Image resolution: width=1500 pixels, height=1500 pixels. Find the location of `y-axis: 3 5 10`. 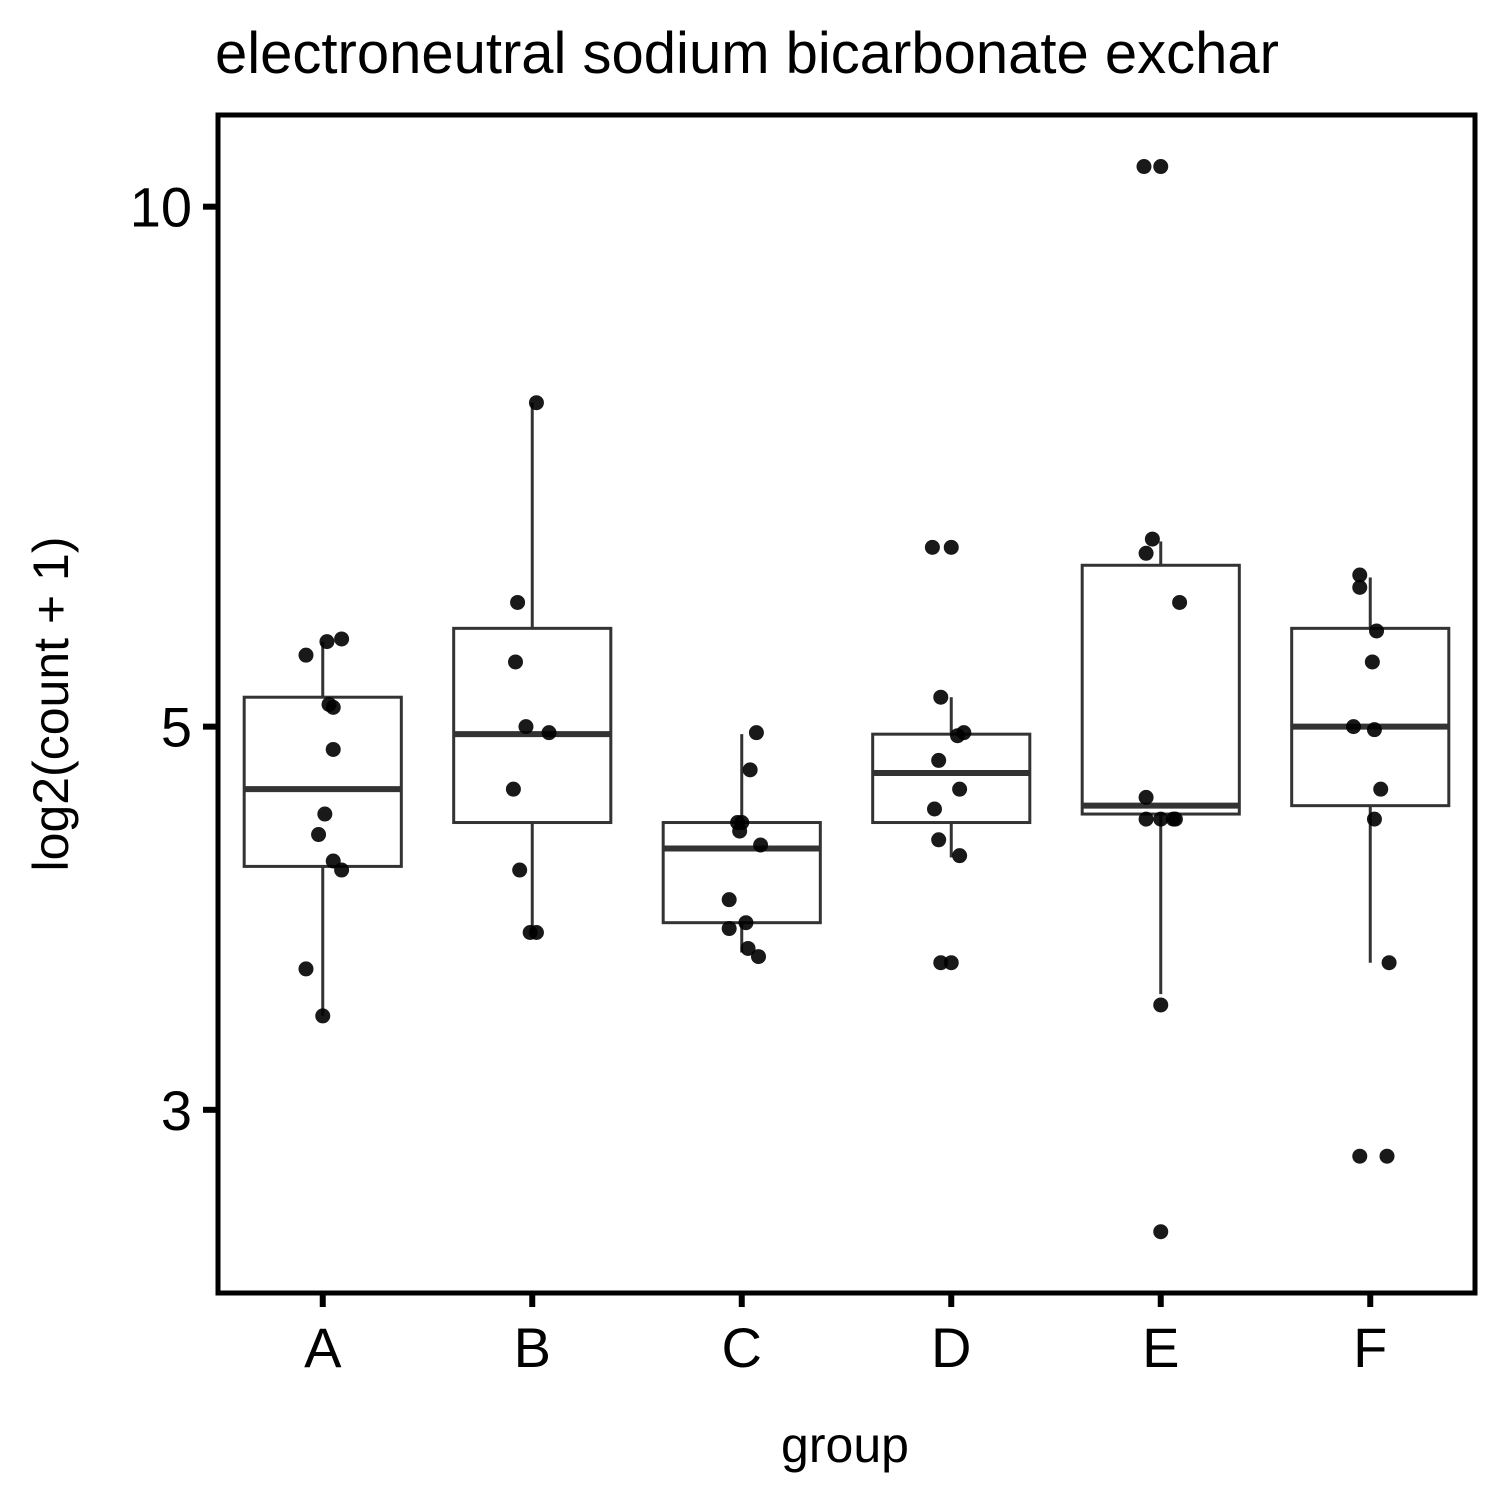

y-axis: 3 5 10 is located at coordinates (174, 659).